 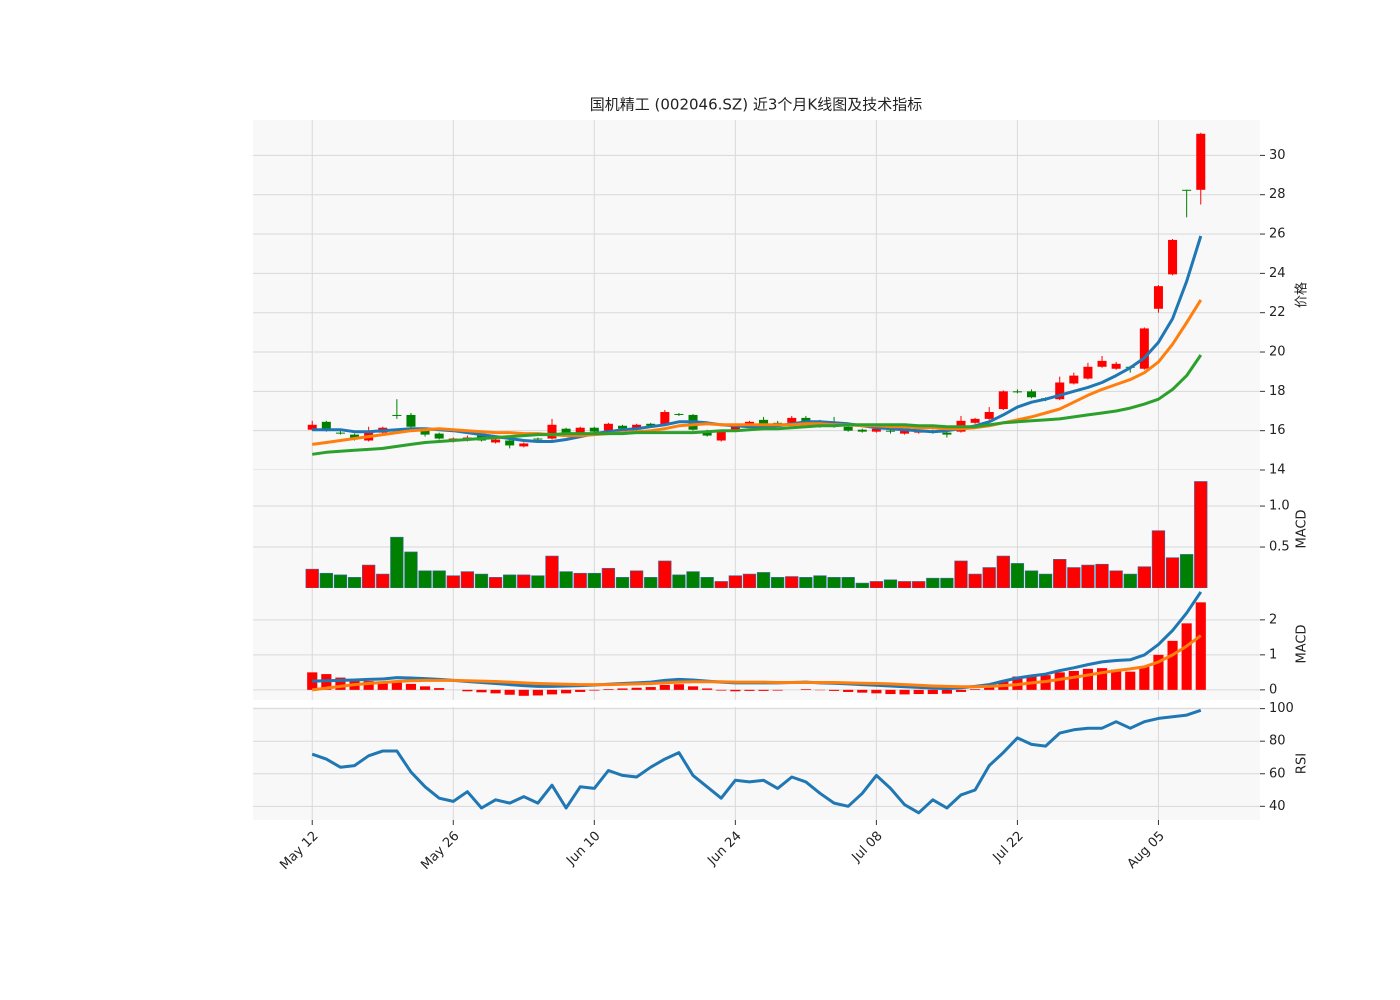 What do you see at coordinates (1277, 312) in the screenshot?
I see `y-tick-label: 22` at bounding box center [1277, 312].